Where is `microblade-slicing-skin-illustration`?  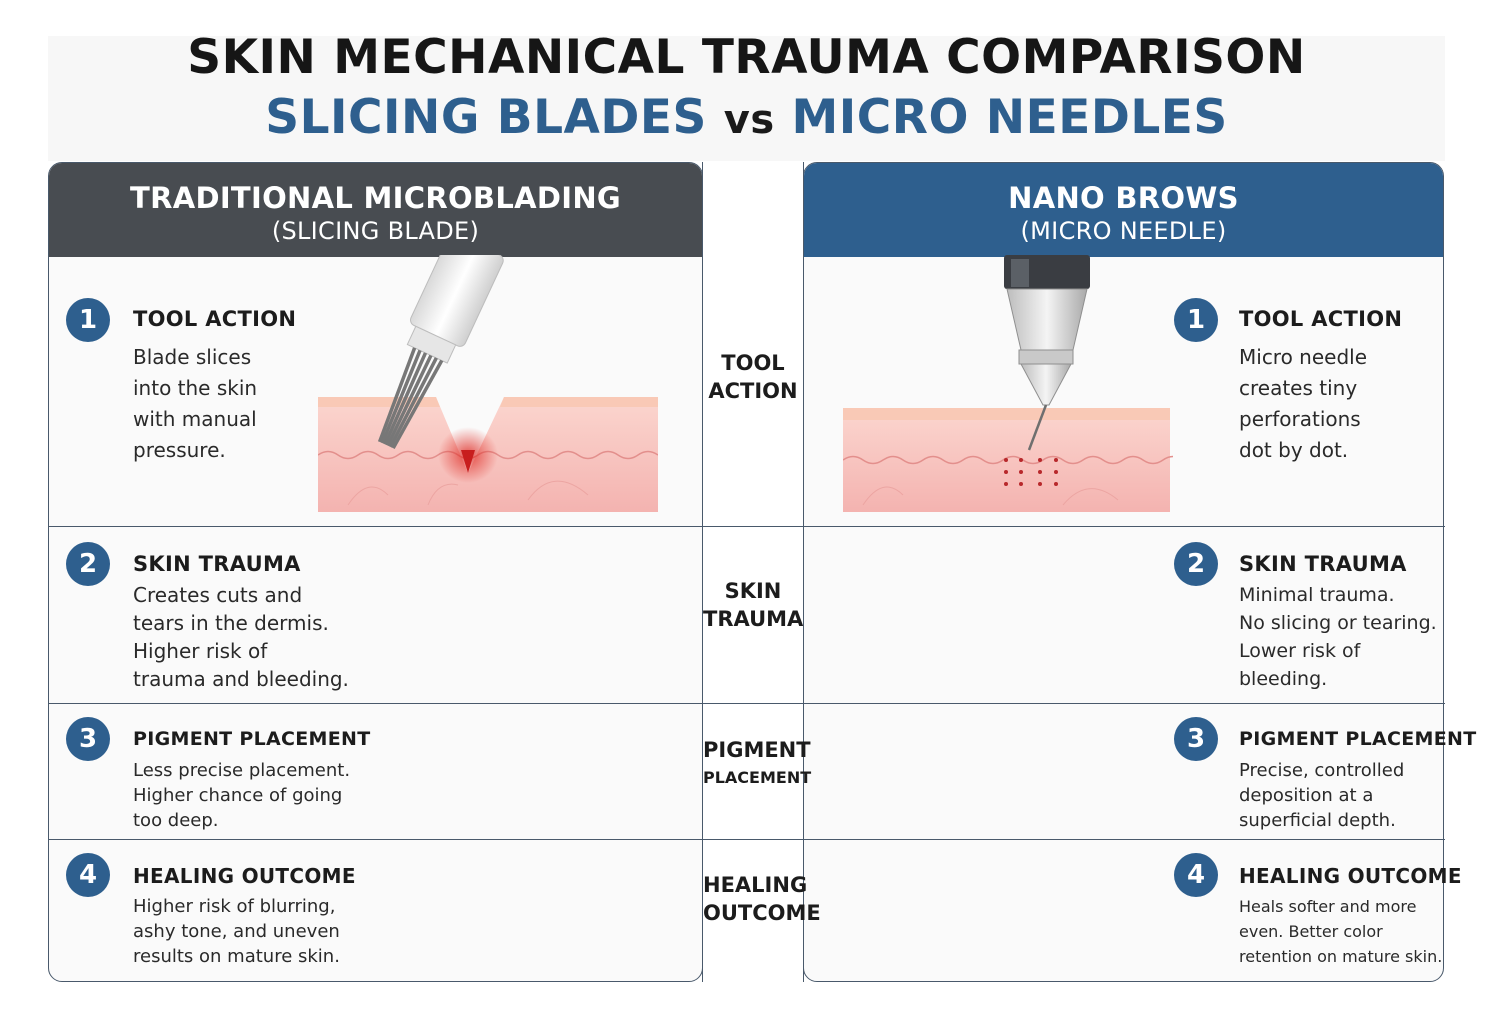
microblade-slicing-skin-illustration is located at coordinates (488, 383).